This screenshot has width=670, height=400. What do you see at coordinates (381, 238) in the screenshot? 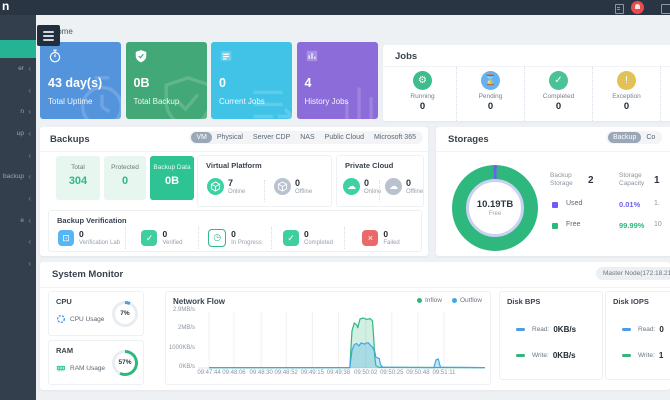
I see `verification-stat-failed: × 0 Failed` at bounding box center [381, 238].